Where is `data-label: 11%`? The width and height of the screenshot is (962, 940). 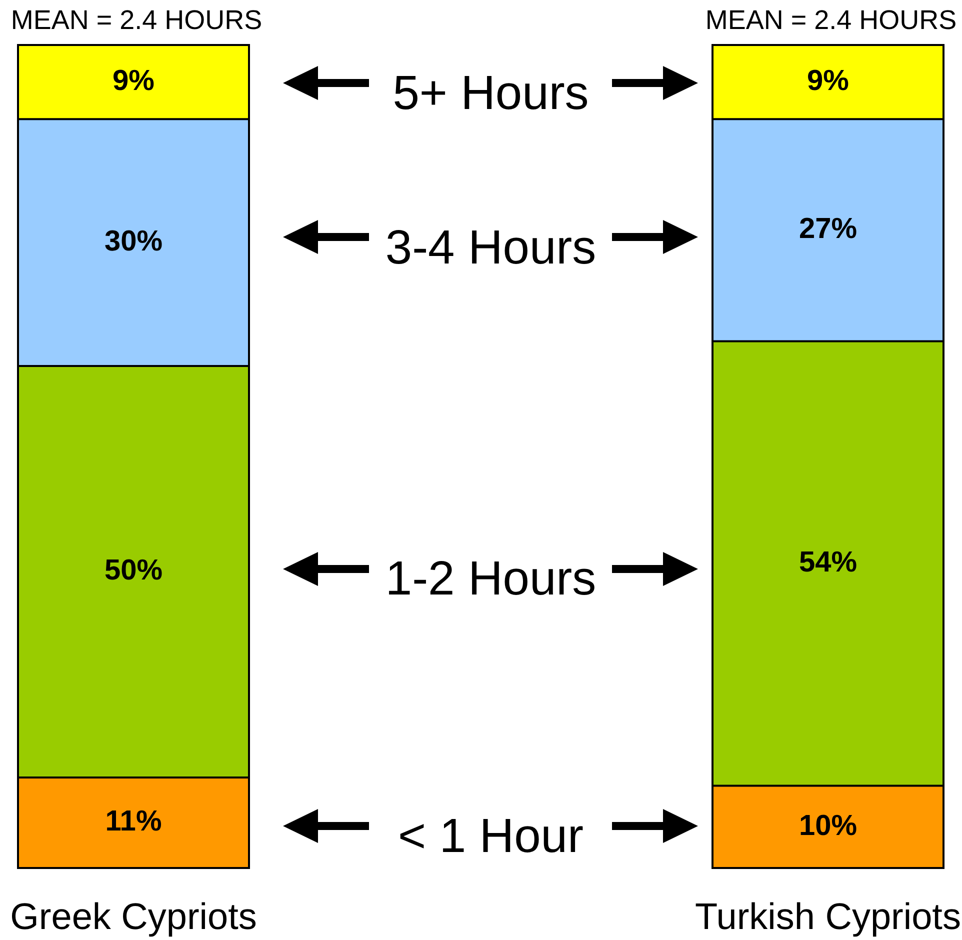 data-label: 11% is located at coordinates (133, 822).